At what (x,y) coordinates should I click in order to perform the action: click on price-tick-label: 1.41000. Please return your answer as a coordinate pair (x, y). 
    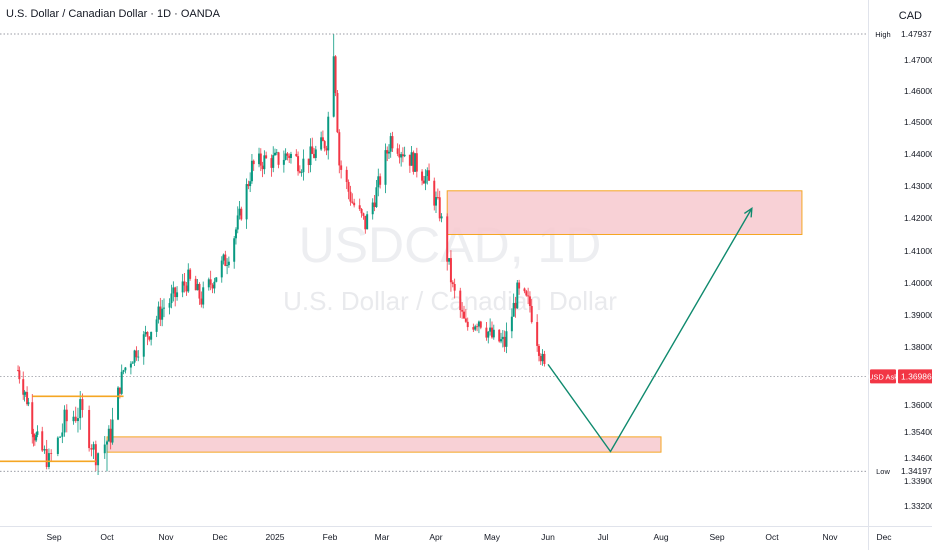
    Looking at the image, I should click on (918, 251).